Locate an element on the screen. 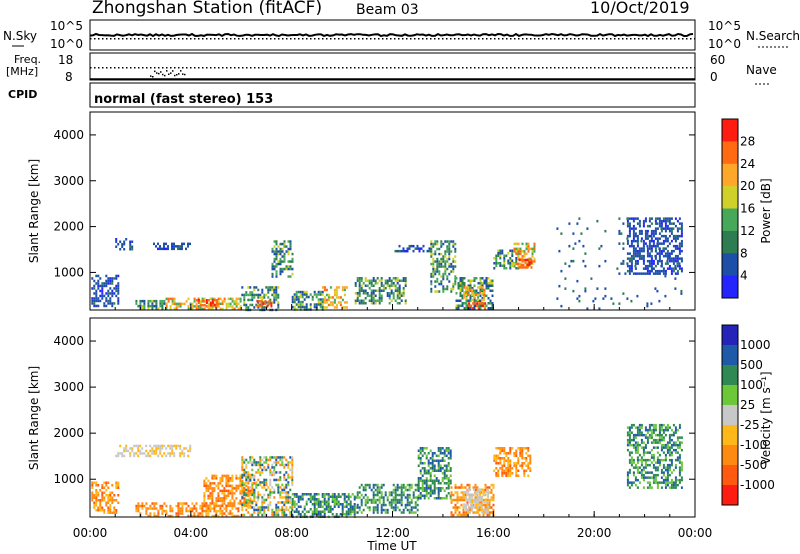 This screenshot has width=800, height=554. colorbar-swatch is located at coordinates (730, 395).